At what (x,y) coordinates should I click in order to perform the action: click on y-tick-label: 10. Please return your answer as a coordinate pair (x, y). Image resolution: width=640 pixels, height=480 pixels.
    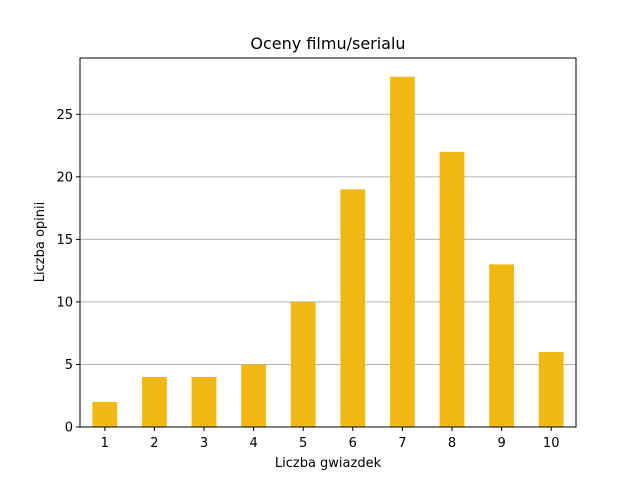
    Looking at the image, I should click on (64, 302).